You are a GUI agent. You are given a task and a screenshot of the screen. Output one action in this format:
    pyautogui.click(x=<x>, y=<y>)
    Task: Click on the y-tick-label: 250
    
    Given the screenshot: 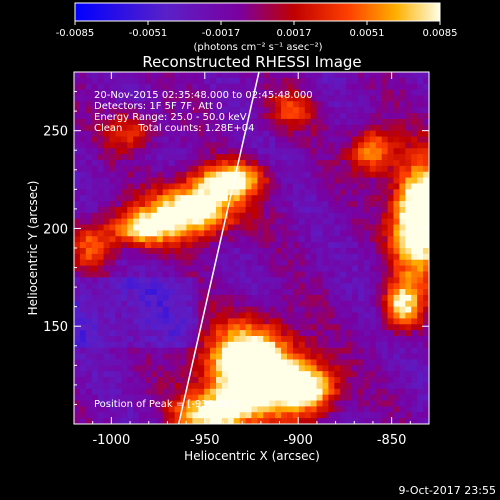 What is the action you would take?
    pyautogui.click(x=55, y=132)
    